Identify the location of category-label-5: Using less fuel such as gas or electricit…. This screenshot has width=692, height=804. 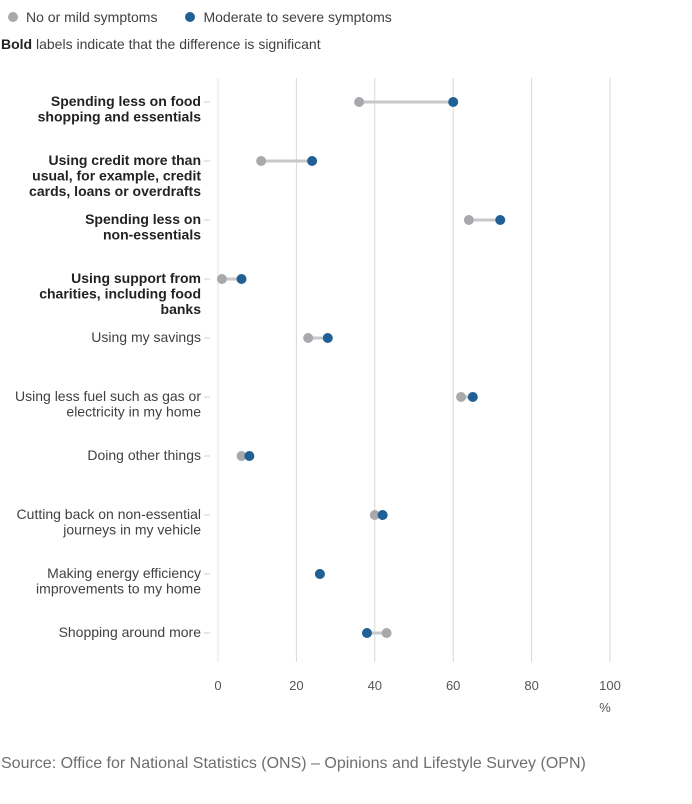
(108, 404).